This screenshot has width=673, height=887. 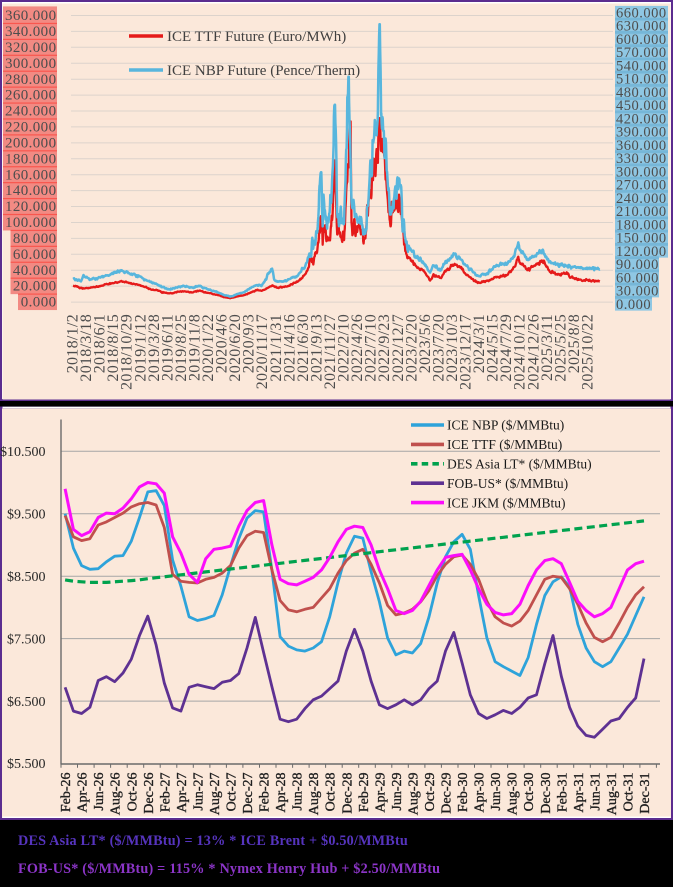 What do you see at coordinates (140, 348) in the screenshot?
I see `svg-text: 2019/1/12` at bounding box center [140, 348].